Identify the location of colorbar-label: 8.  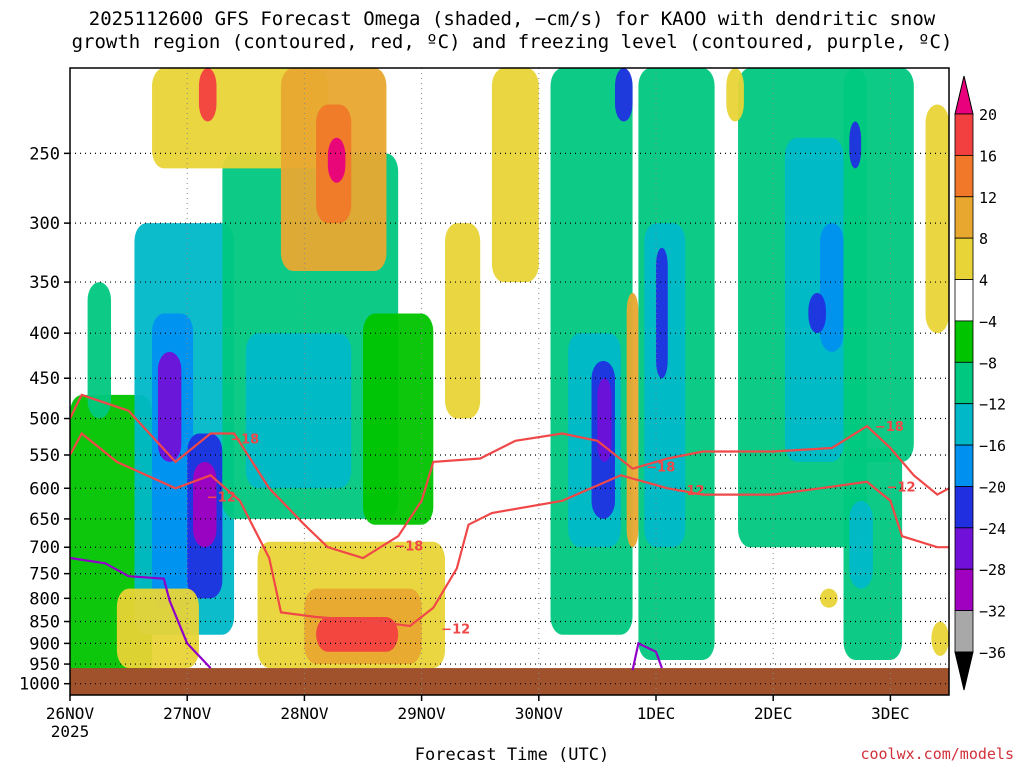
(983, 239).